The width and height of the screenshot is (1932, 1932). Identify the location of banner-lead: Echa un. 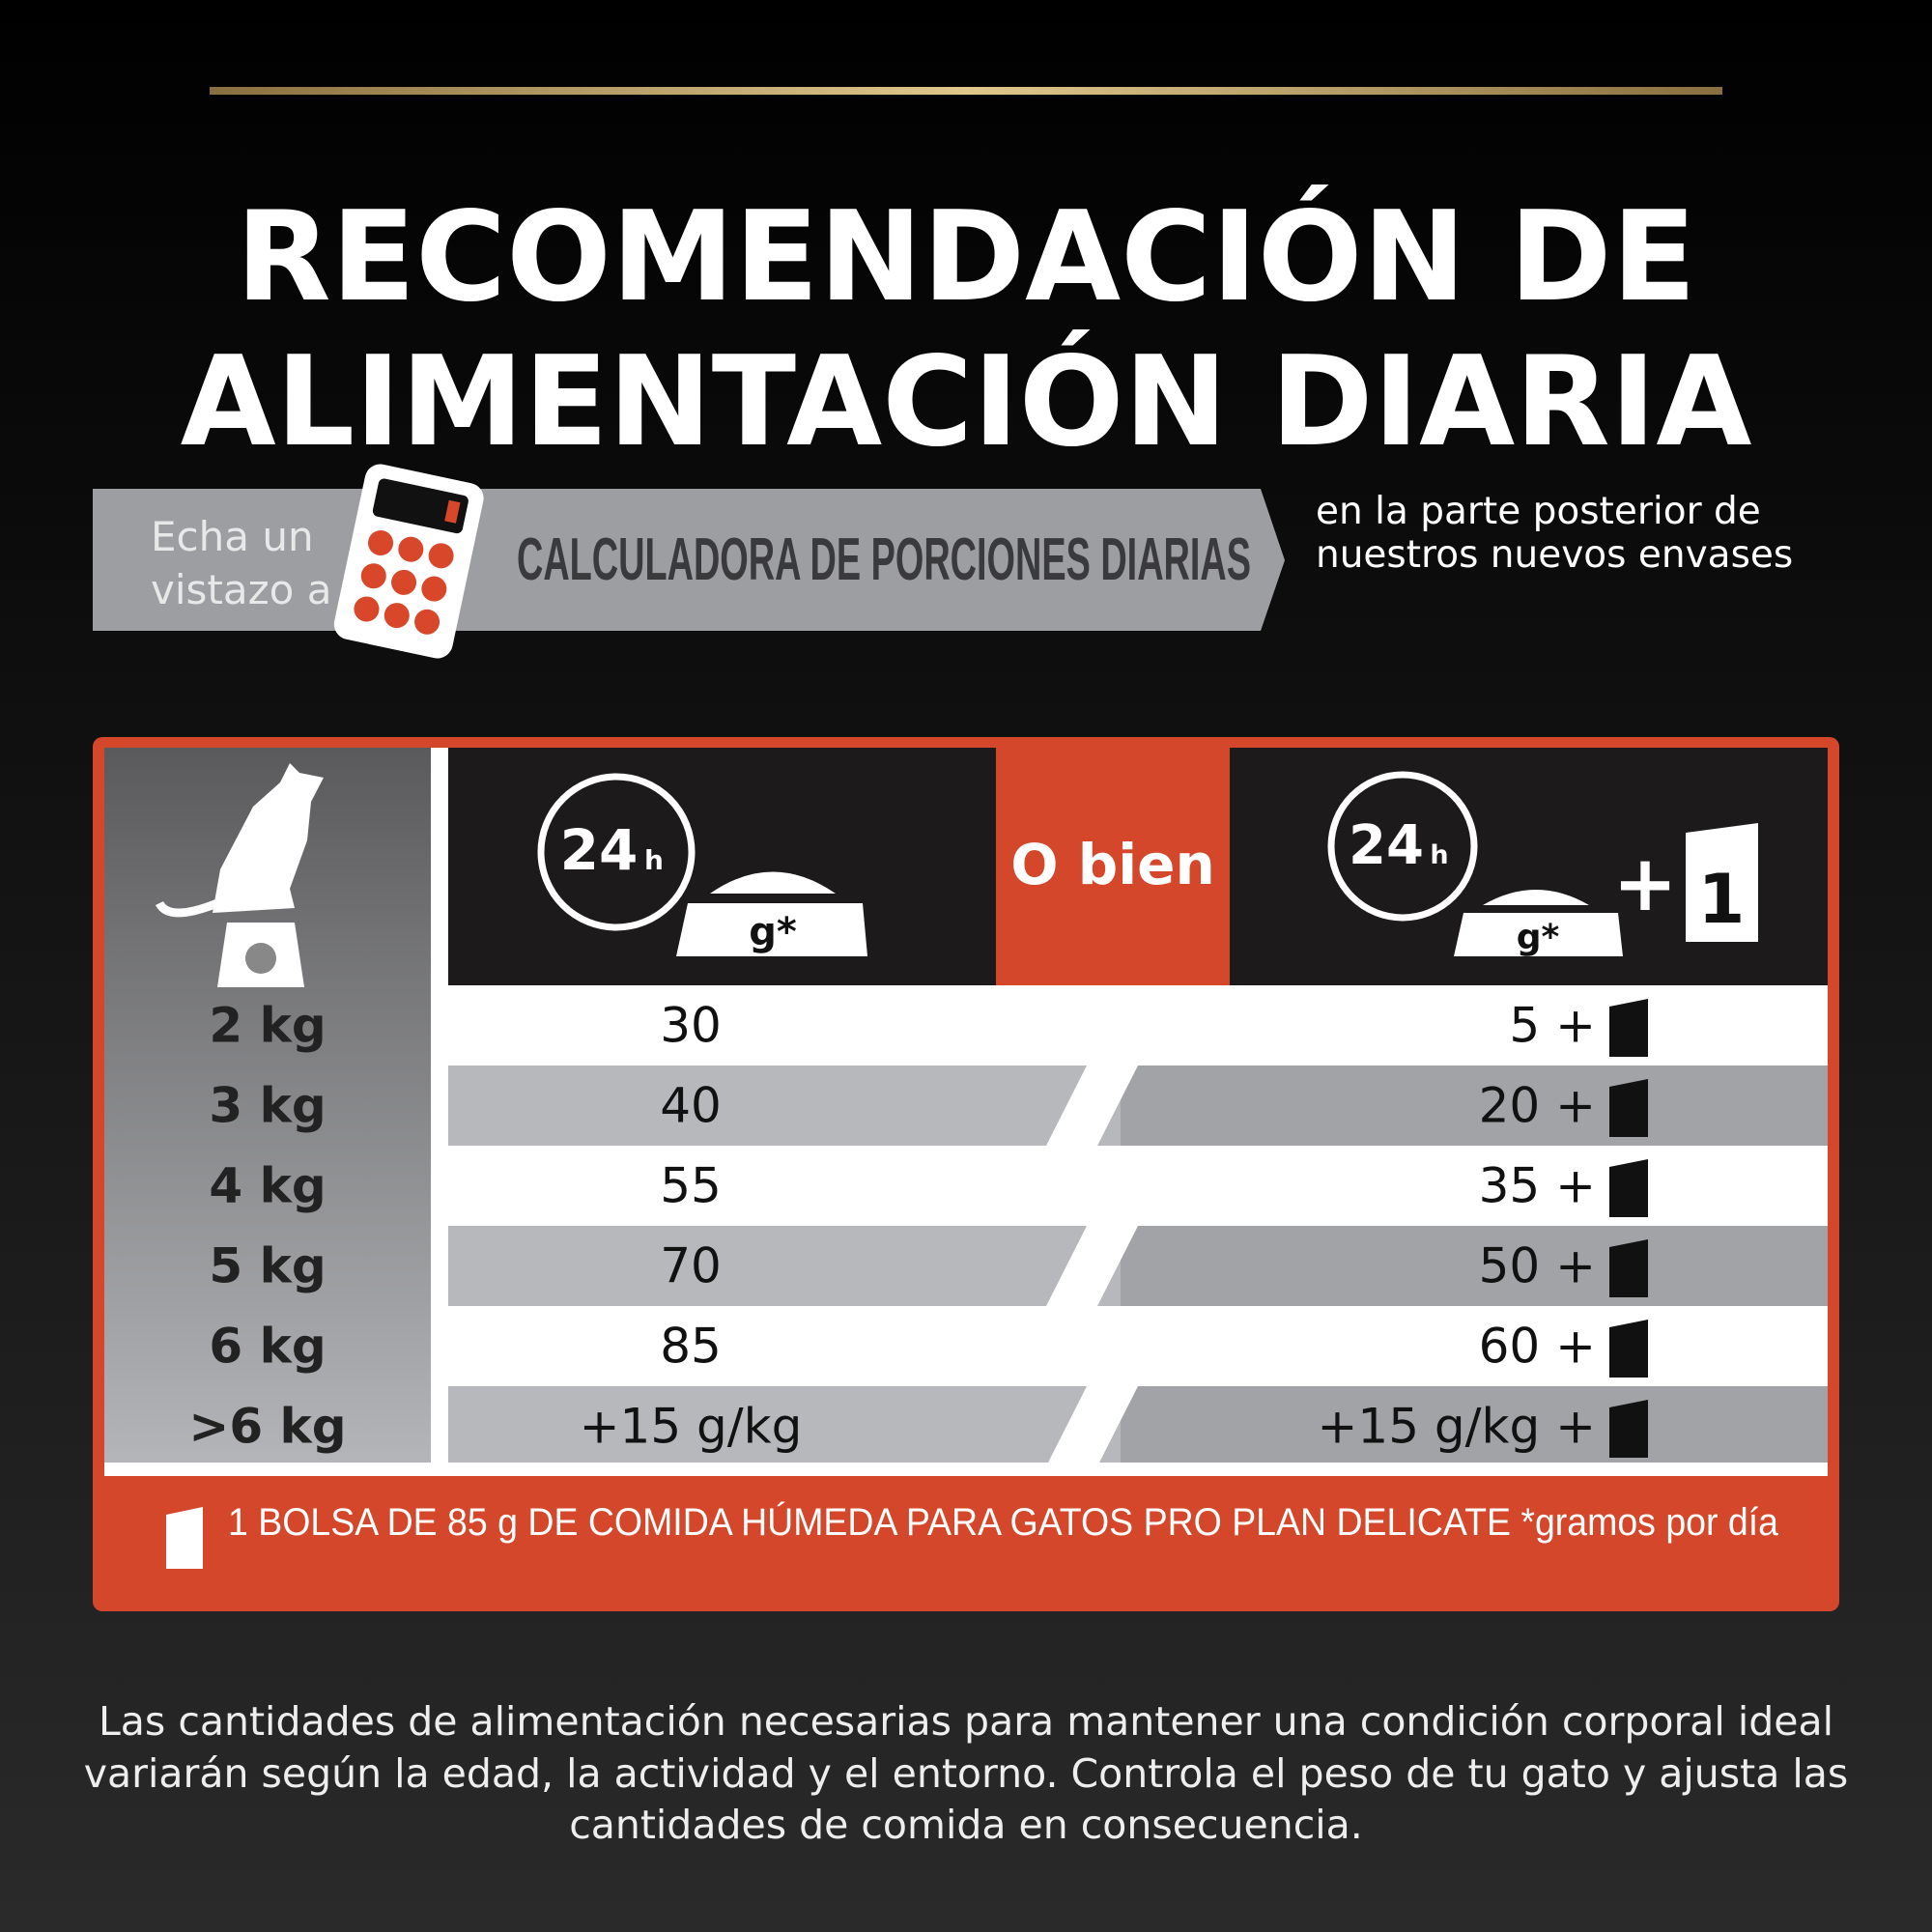
(232, 536).